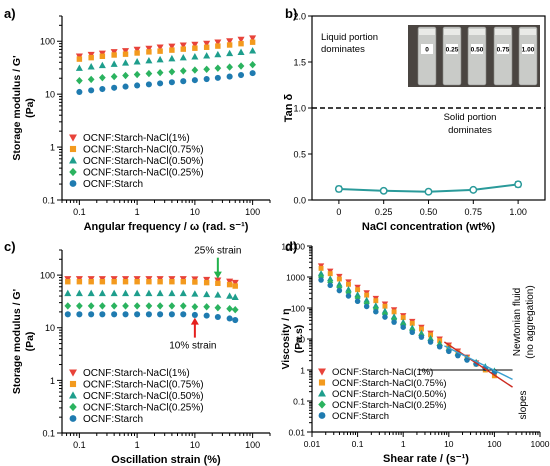  Describe the element at coordinates (349, 37) in the screenshot. I see `annotation-liquid: Liquid portion` at that location.